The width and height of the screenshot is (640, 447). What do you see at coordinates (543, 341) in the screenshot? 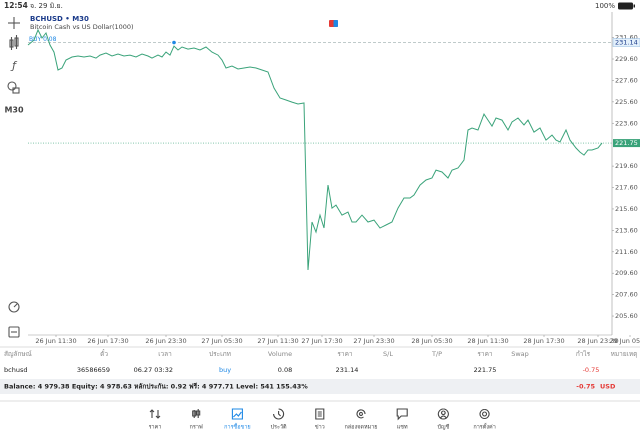
I see `x-tick-label: 28 Jun 17:30` at bounding box center [543, 341].